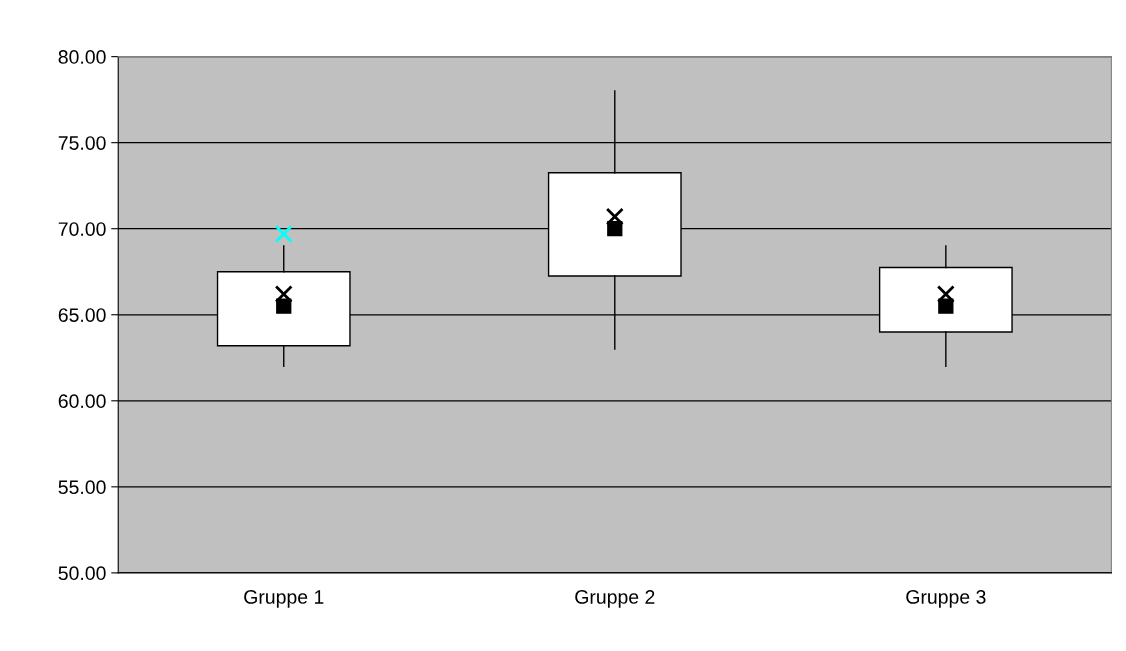 Image resolution: width=1126 pixels, height=651 pixels. I want to click on x-tick-label: Gruppe 2, so click(615, 599).